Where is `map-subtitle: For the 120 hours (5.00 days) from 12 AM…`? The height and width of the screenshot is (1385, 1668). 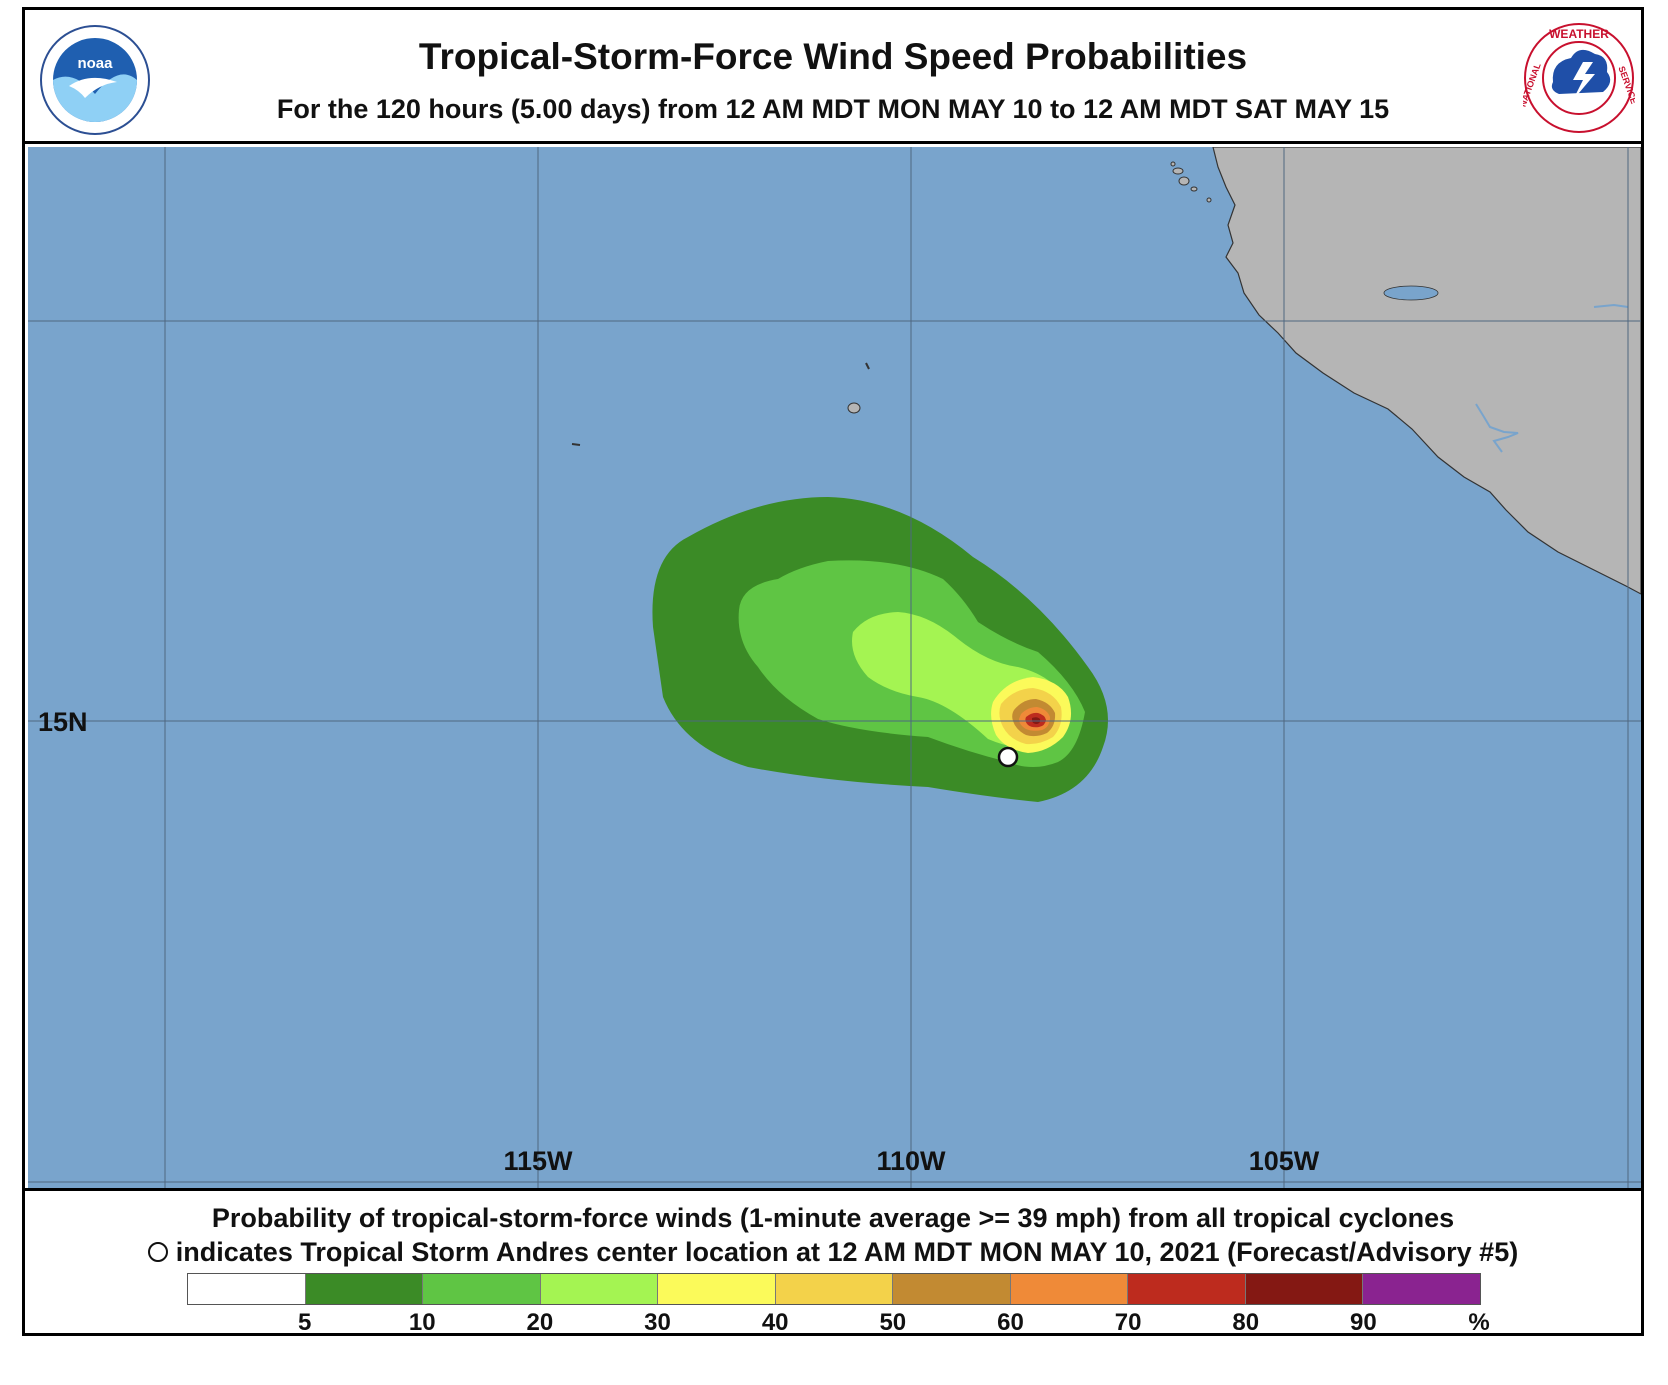
map-subtitle: For the 120 hours (5.00 days) from 12 AM… is located at coordinates (833, 109).